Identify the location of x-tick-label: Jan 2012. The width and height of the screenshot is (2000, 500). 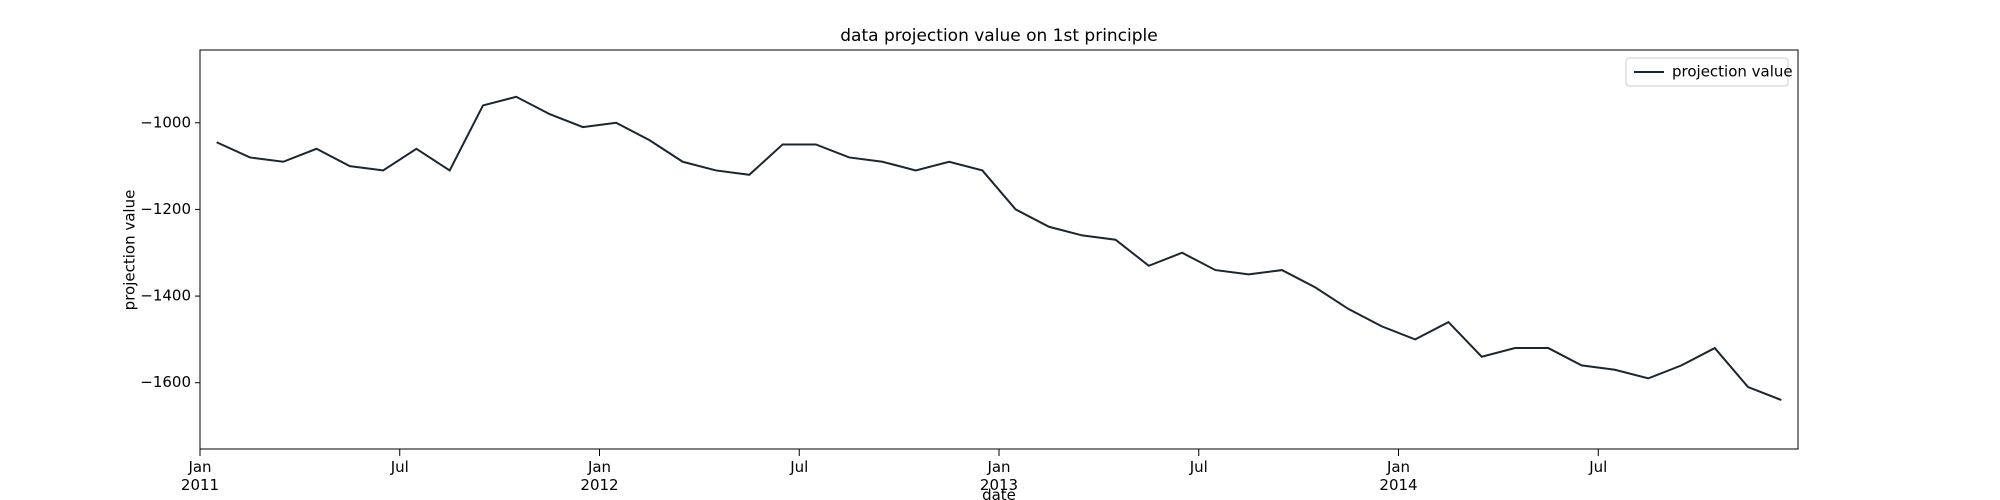
(599, 476).